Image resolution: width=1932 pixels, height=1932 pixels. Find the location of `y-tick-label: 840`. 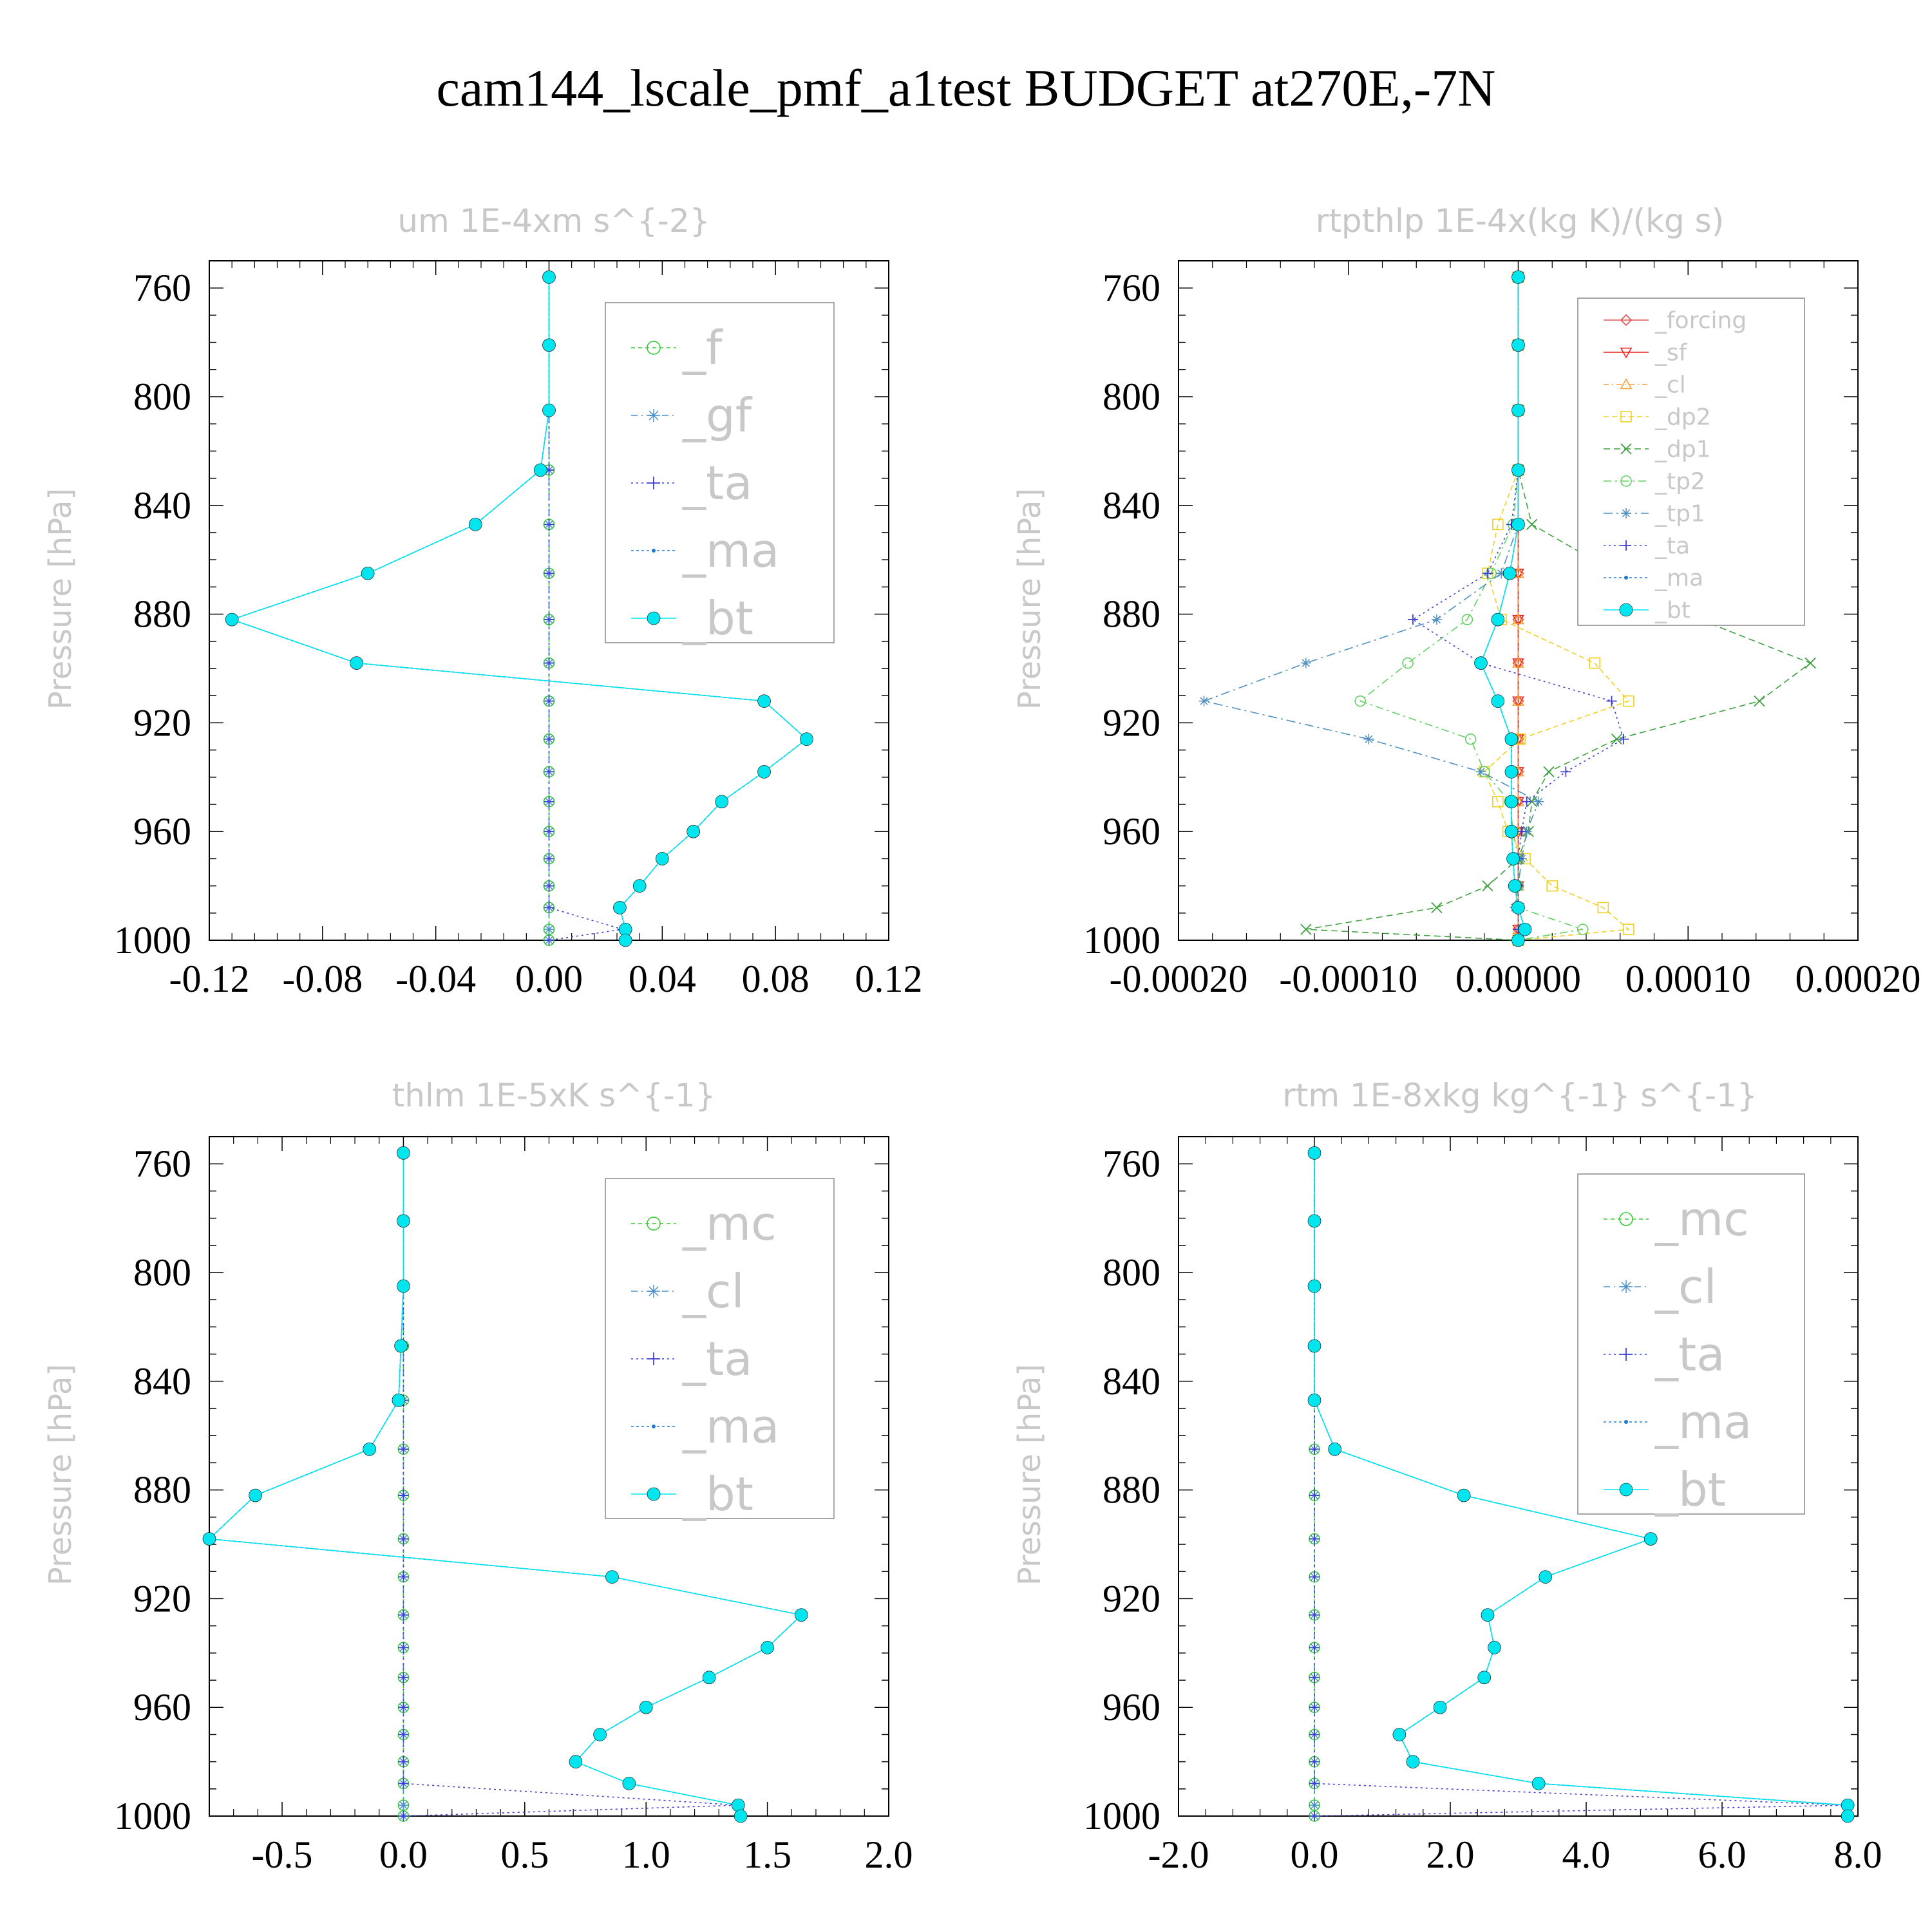

y-tick-label: 840 is located at coordinates (162, 1382).